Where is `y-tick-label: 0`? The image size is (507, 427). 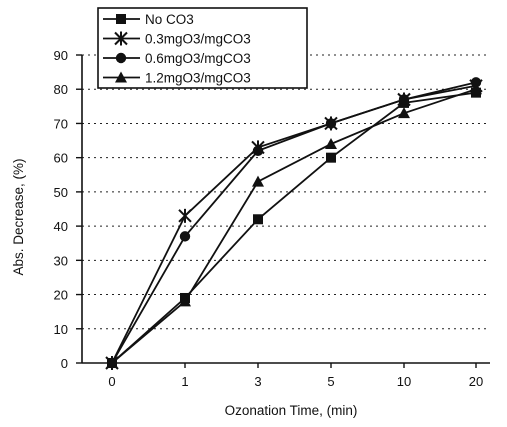
y-tick-label: 0 is located at coordinates (64, 363).